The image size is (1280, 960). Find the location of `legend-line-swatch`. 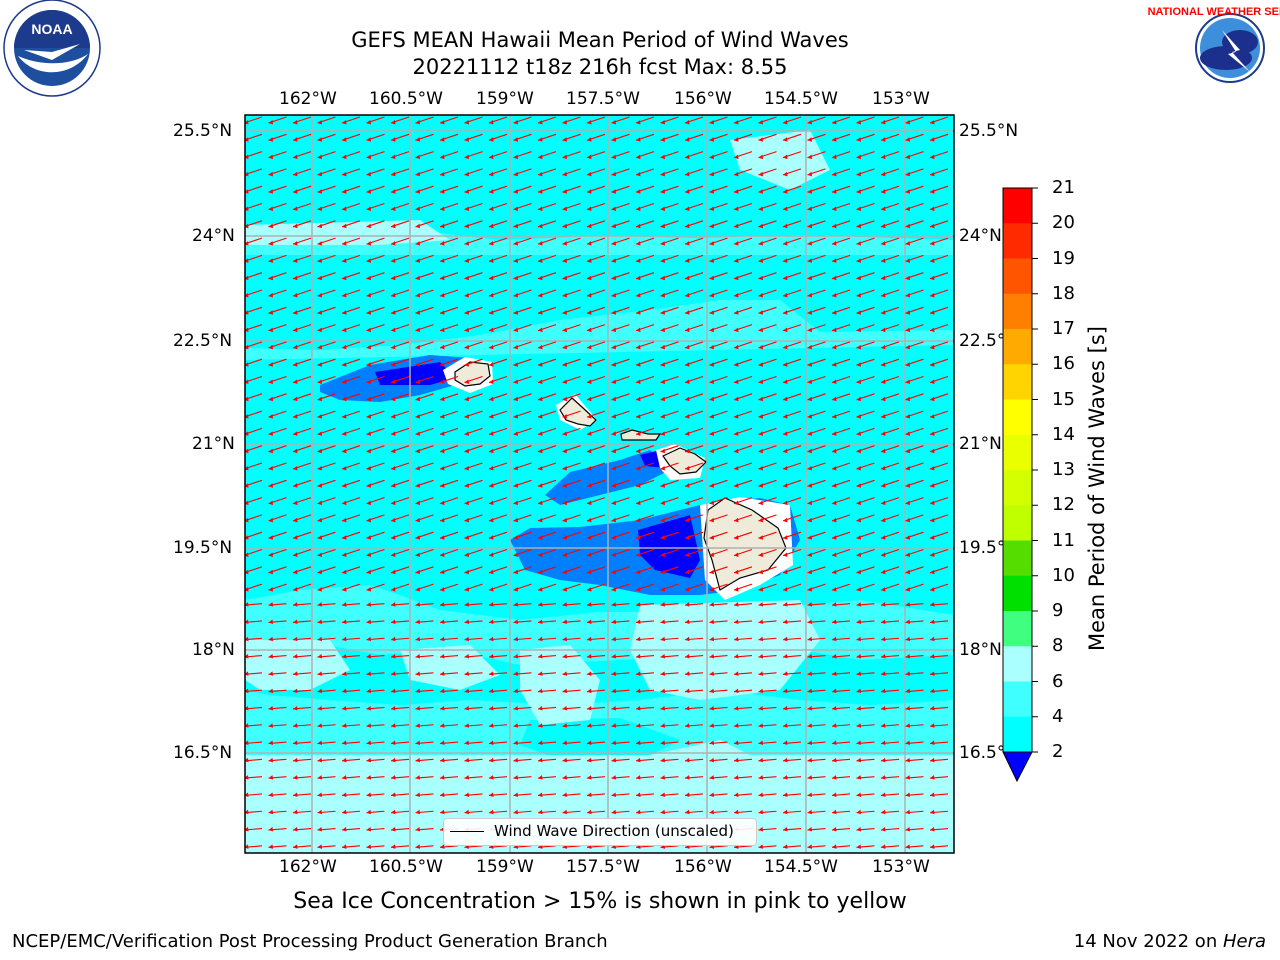

legend-line-swatch is located at coordinates (467, 831).